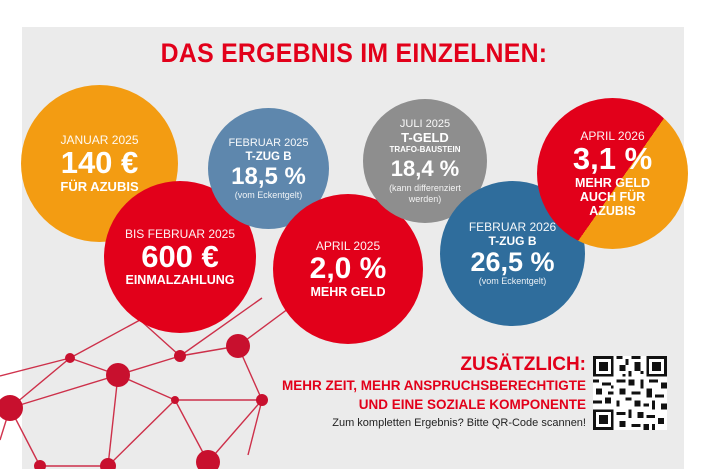 Image resolution: width=708 pixels, height=469 pixels. I want to click on circle-text: FÜR AZUBIS, so click(99, 186).